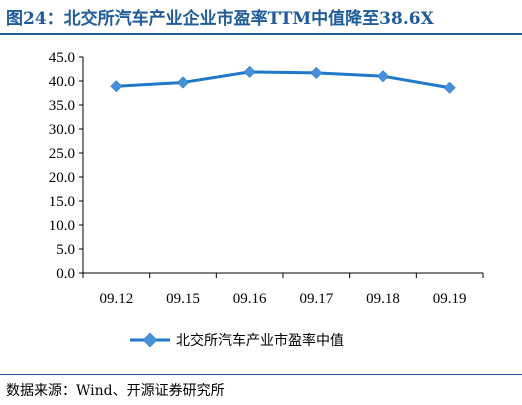 Image resolution: width=522 pixels, height=405 pixels. I want to click on y-tick-label: 25.0, so click(62, 154).